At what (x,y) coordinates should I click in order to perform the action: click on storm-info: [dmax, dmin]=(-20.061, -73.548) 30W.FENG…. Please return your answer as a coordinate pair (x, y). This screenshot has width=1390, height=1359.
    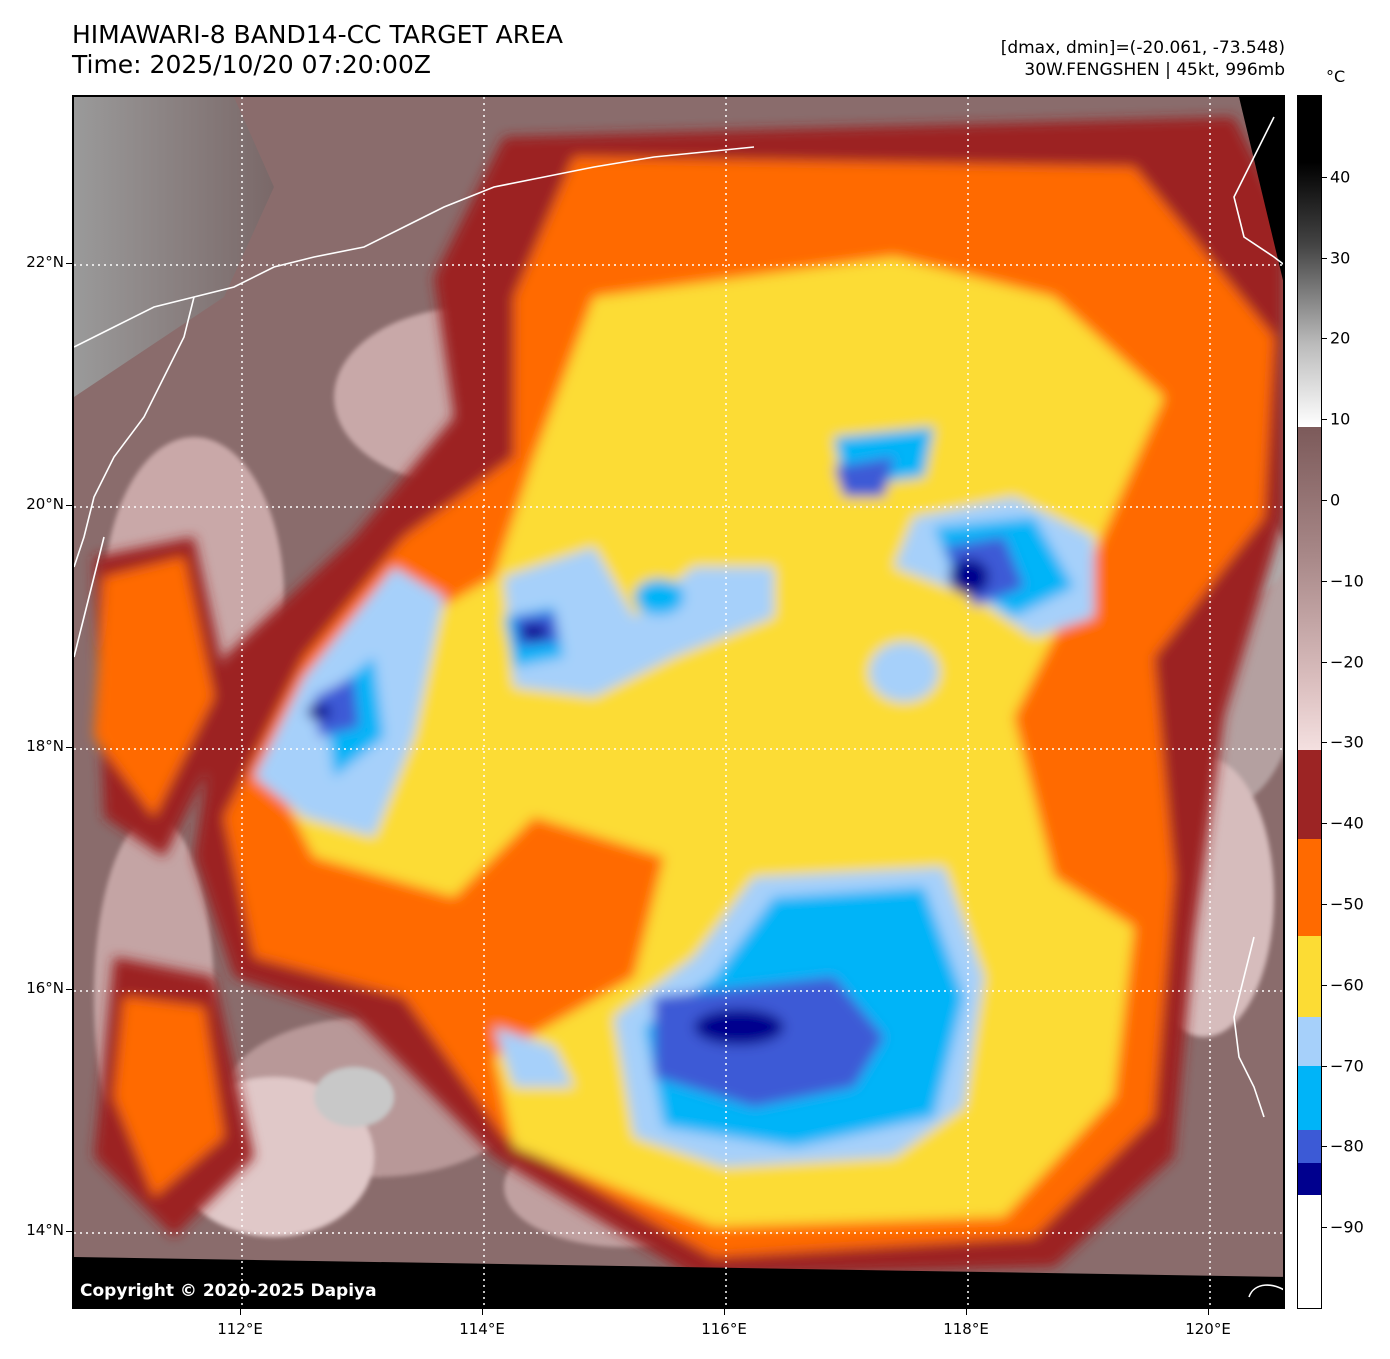
    Looking at the image, I should click on (1143, 59).